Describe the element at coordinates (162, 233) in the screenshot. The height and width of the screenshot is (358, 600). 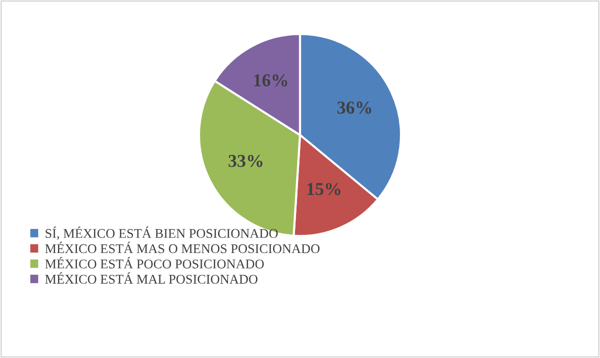
I see `legend-label: SÍ, MÉXICO ESTÁ BIEN POSICIONADO` at that location.